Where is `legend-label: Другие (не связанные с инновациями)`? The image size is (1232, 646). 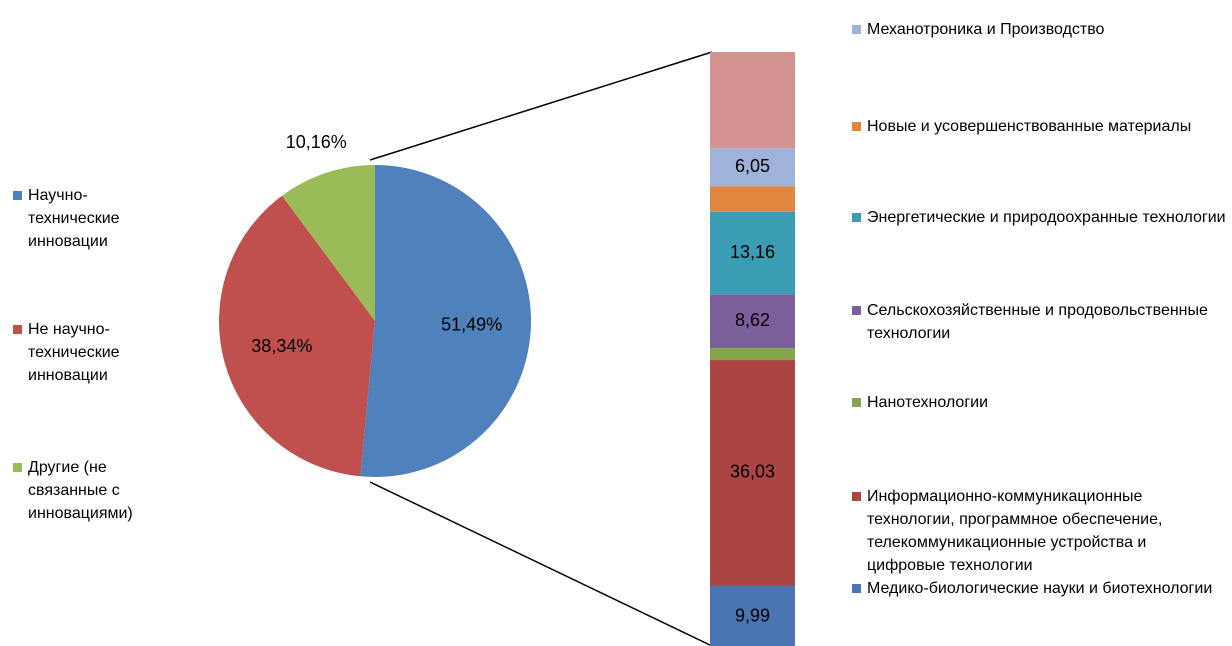
legend-label: Другие (не связанные с инновациями) is located at coordinates (80, 490).